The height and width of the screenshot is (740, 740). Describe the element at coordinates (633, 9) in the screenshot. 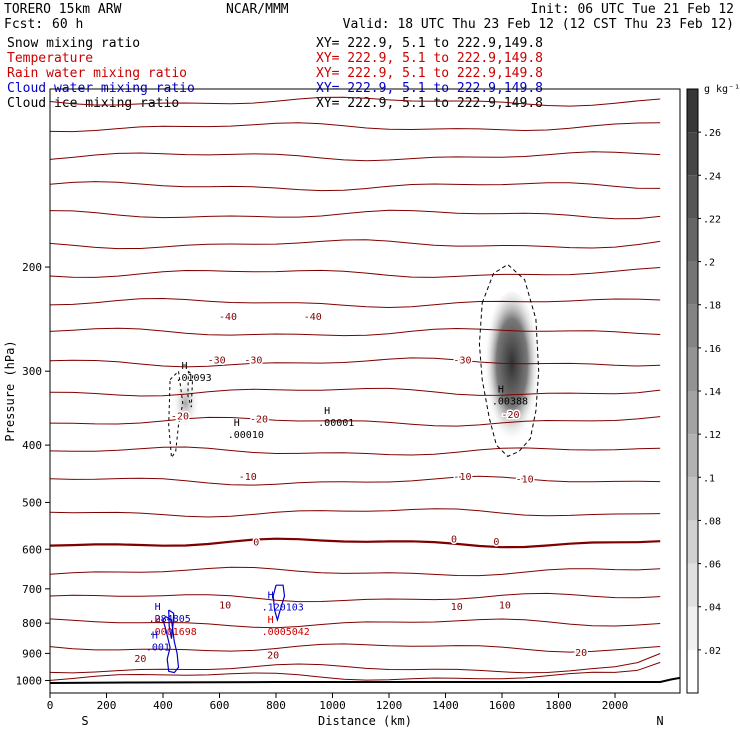

I see `init-time: Init: 06 UTC Tue 21 Feb 12` at that location.